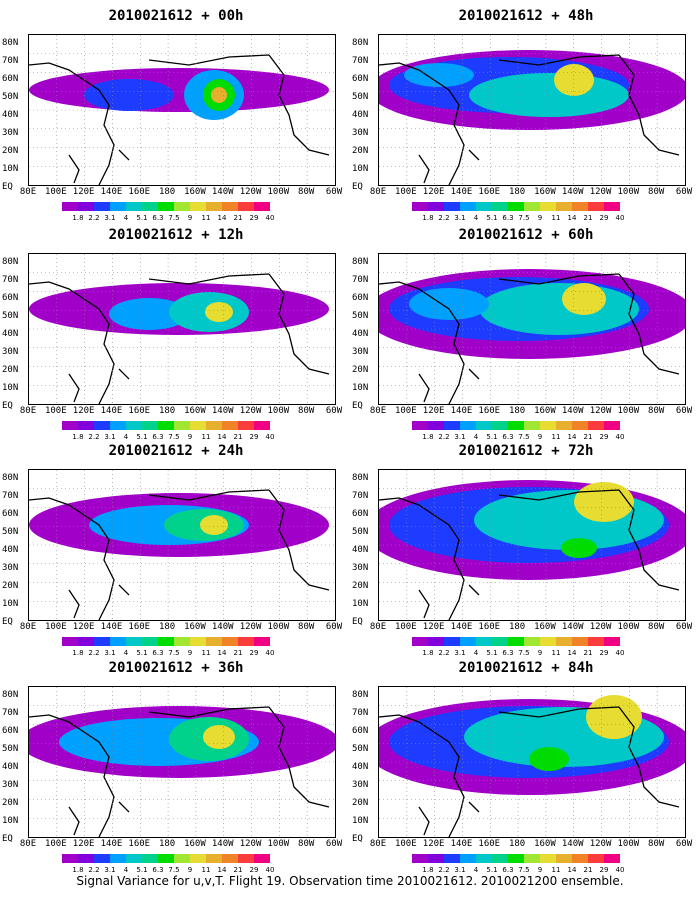 This screenshot has width=700, height=900. Describe the element at coordinates (532, 110) in the screenshot. I see `map-svg` at that location.